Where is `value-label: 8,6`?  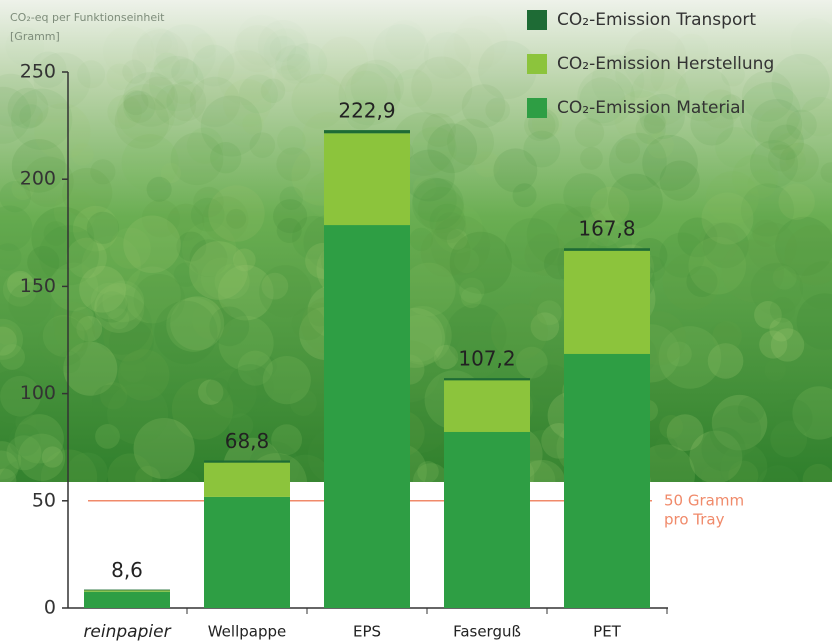
value-label: 8,6 is located at coordinates (127, 570).